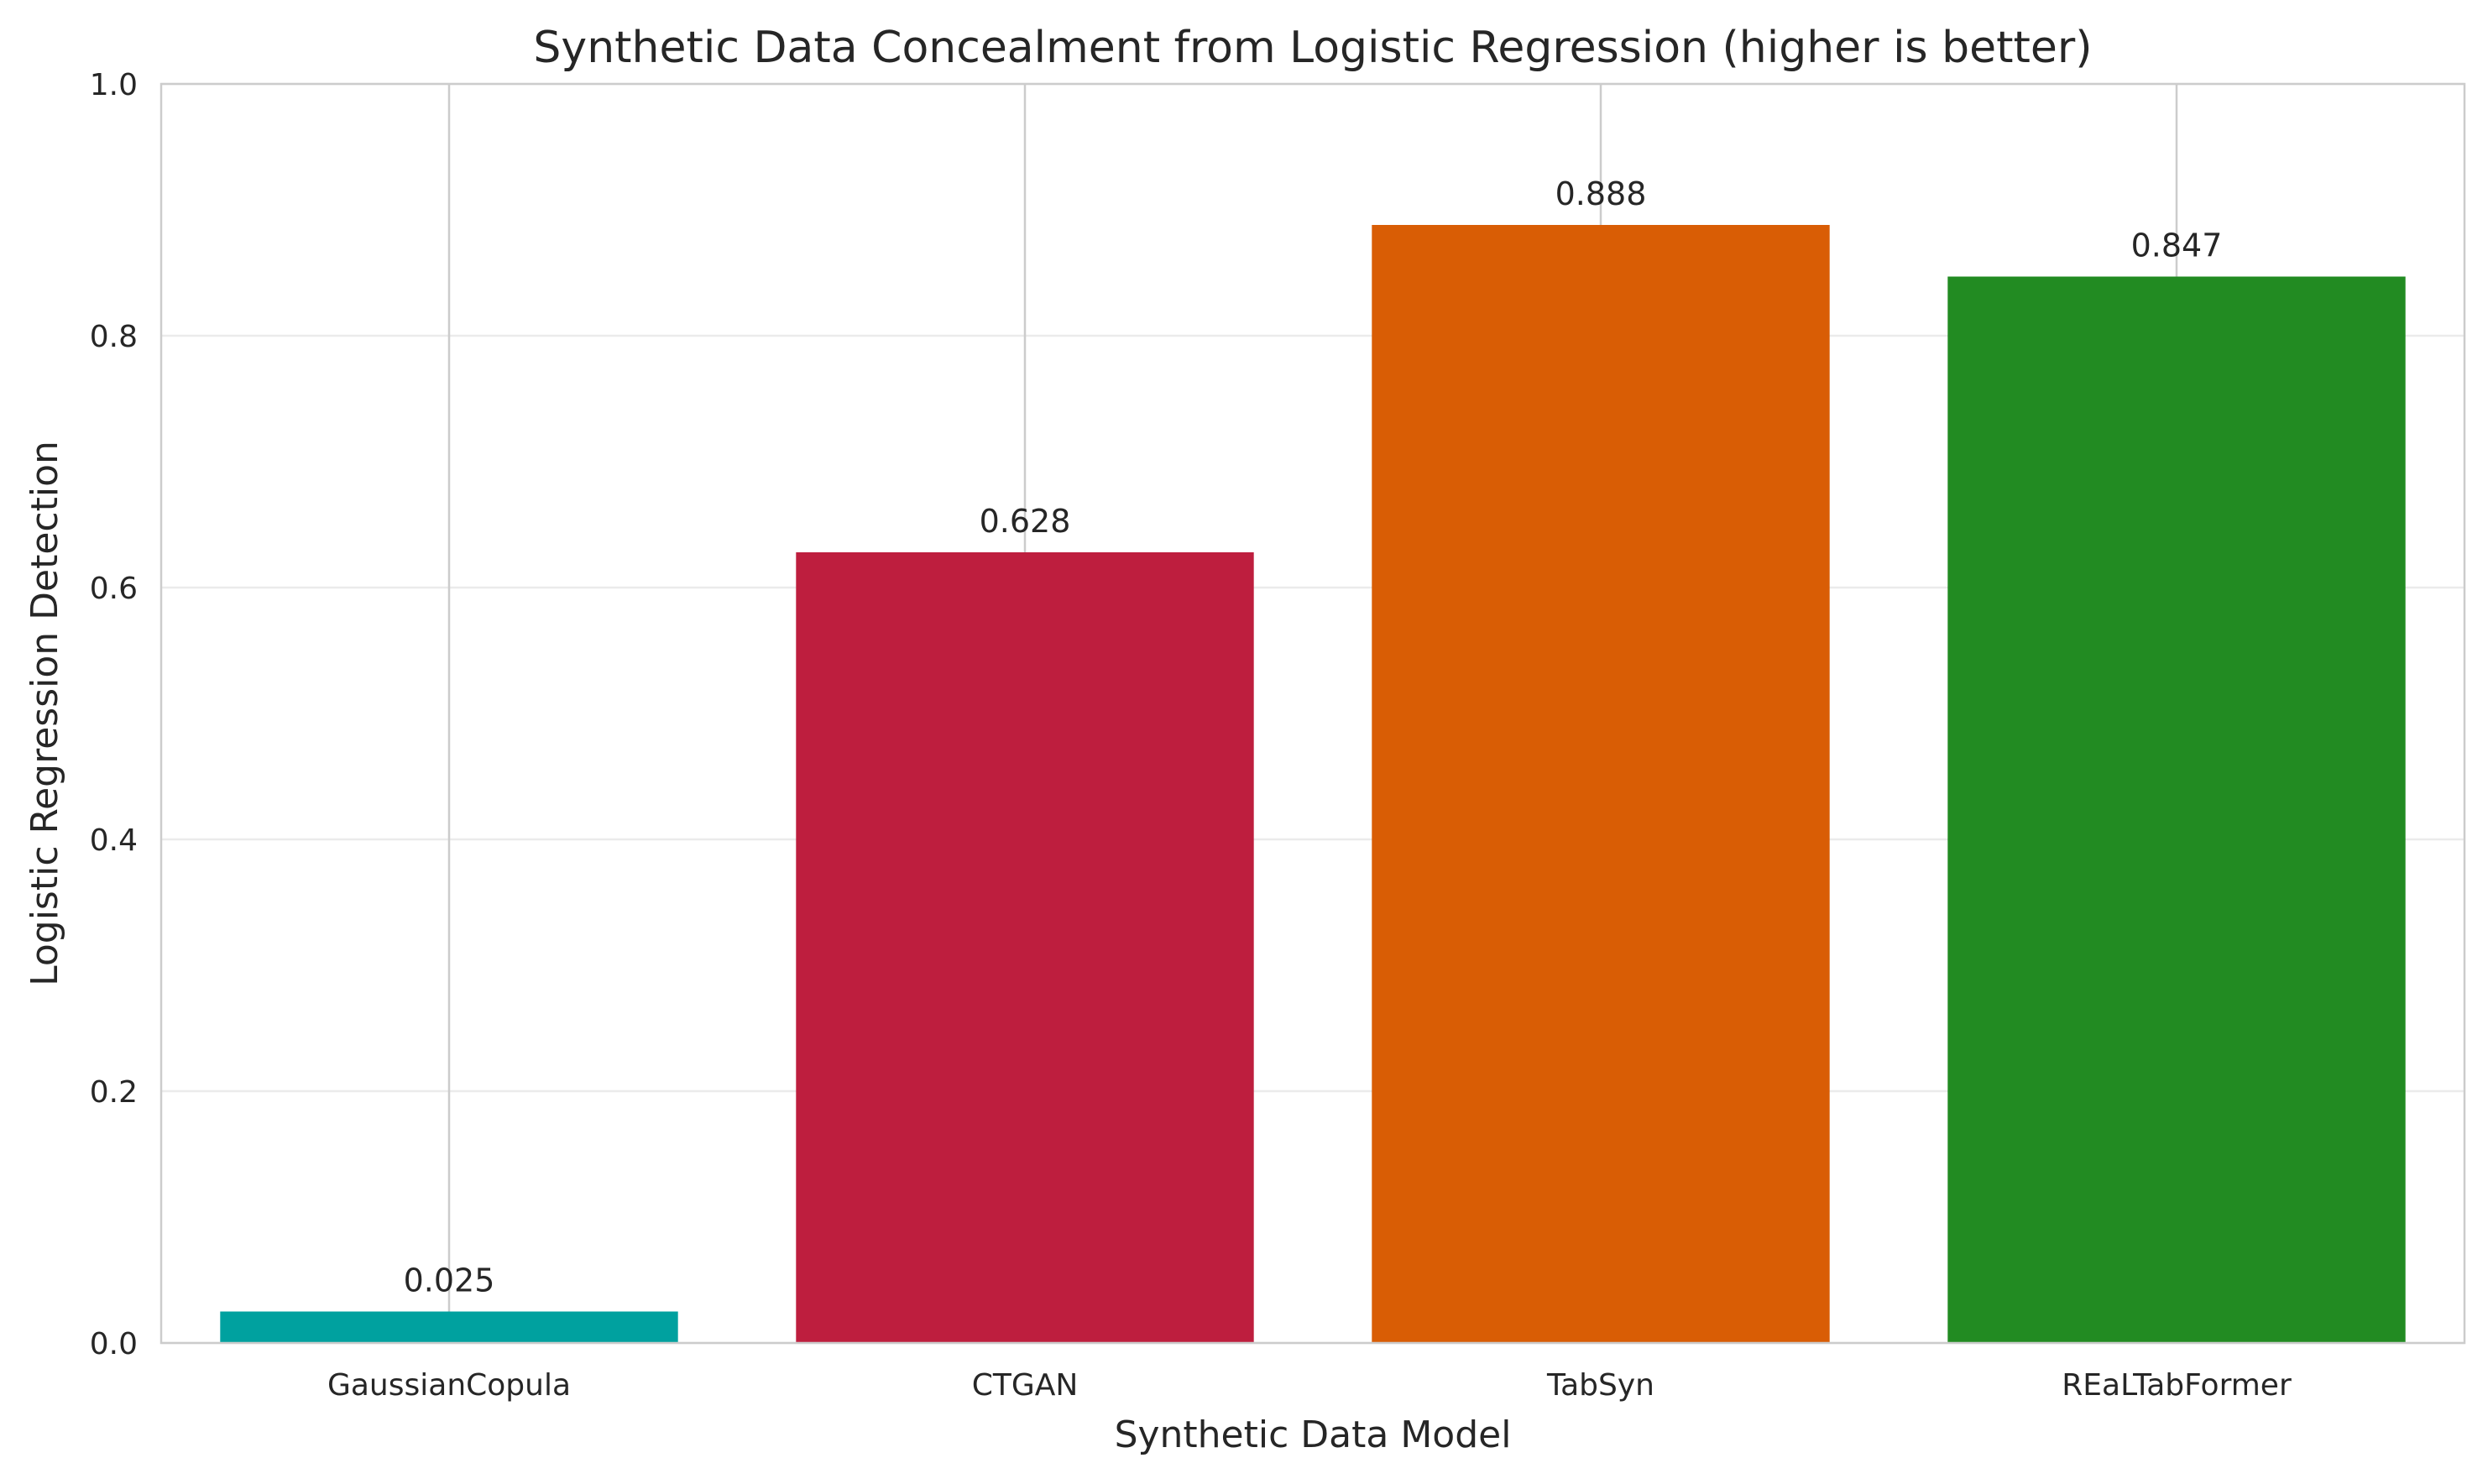 The height and width of the screenshot is (1484, 2488). I want to click on bar-tabsyn, so click(1601, 784).